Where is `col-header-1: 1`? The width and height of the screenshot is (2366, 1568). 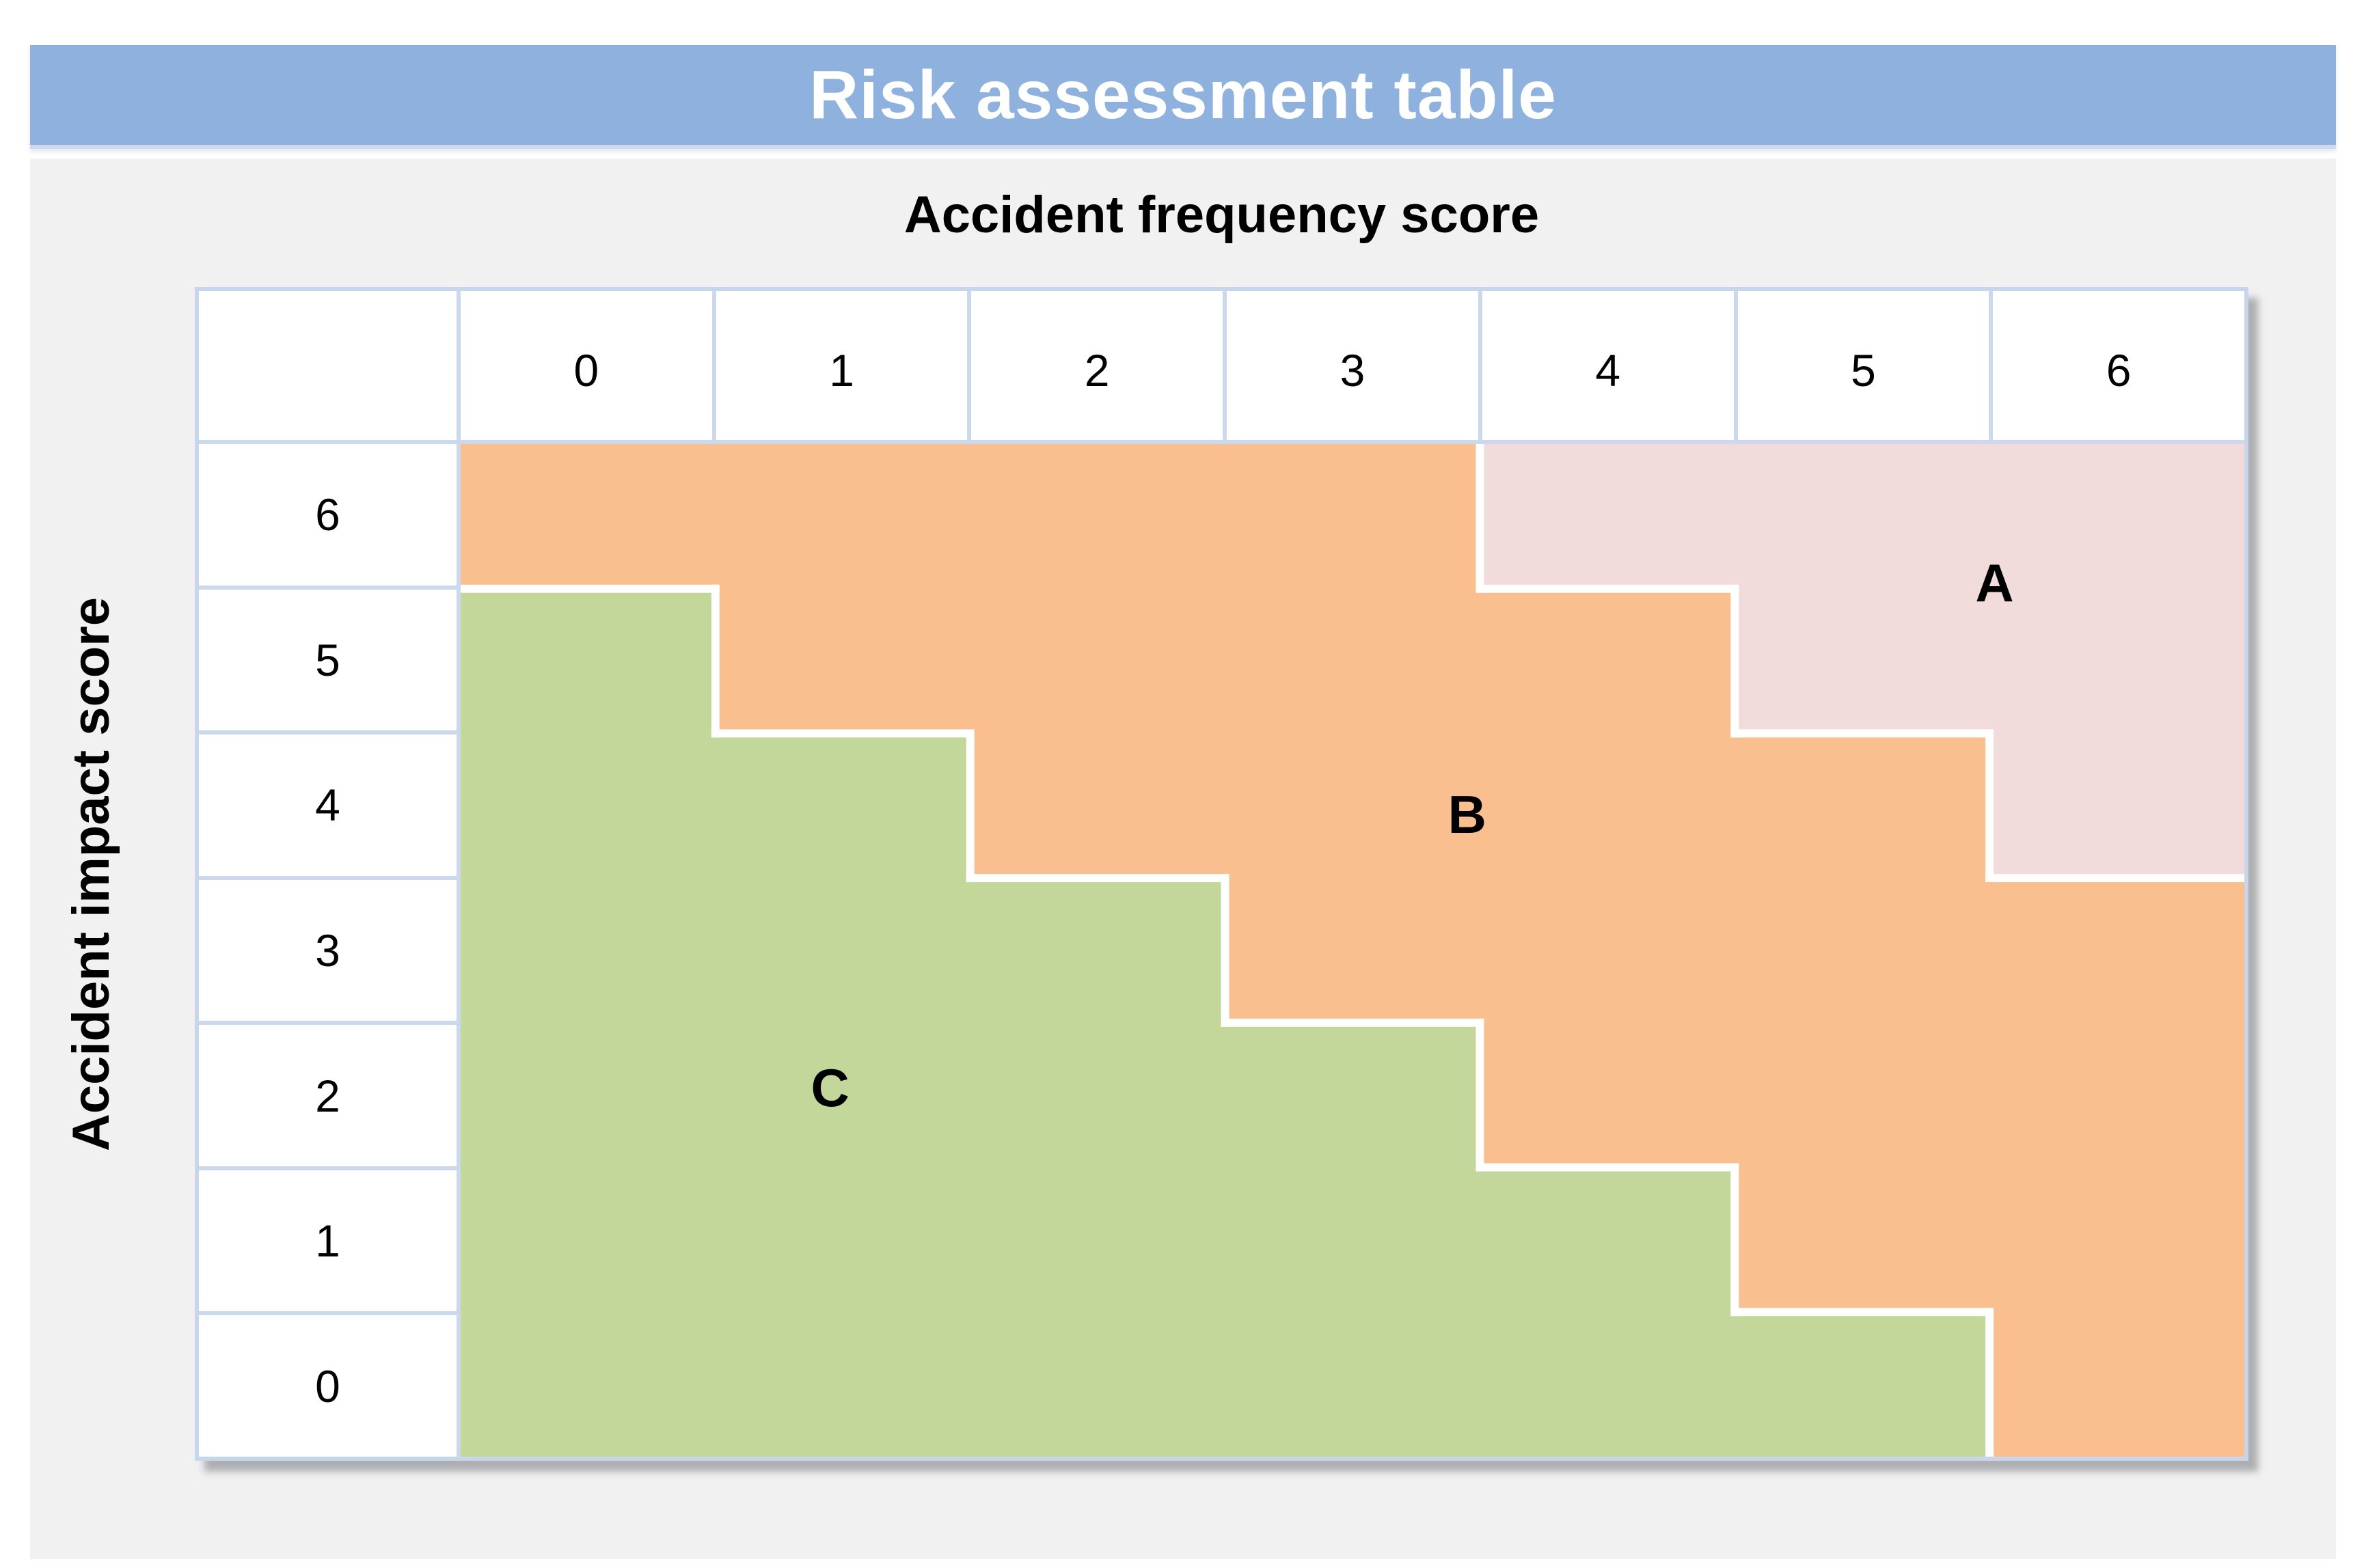
col-header-1: 1 is located at coordinates (839, 365).